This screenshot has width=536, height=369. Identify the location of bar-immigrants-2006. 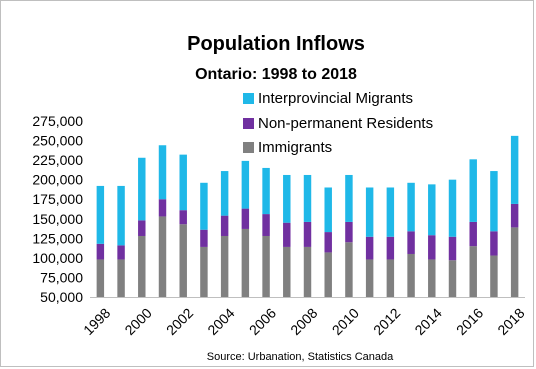
(266, 266).